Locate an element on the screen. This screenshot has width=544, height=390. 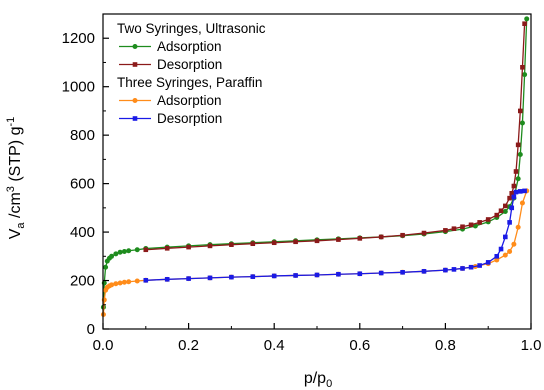
y-tick-label: 600 is located at coordinates (82, 184).